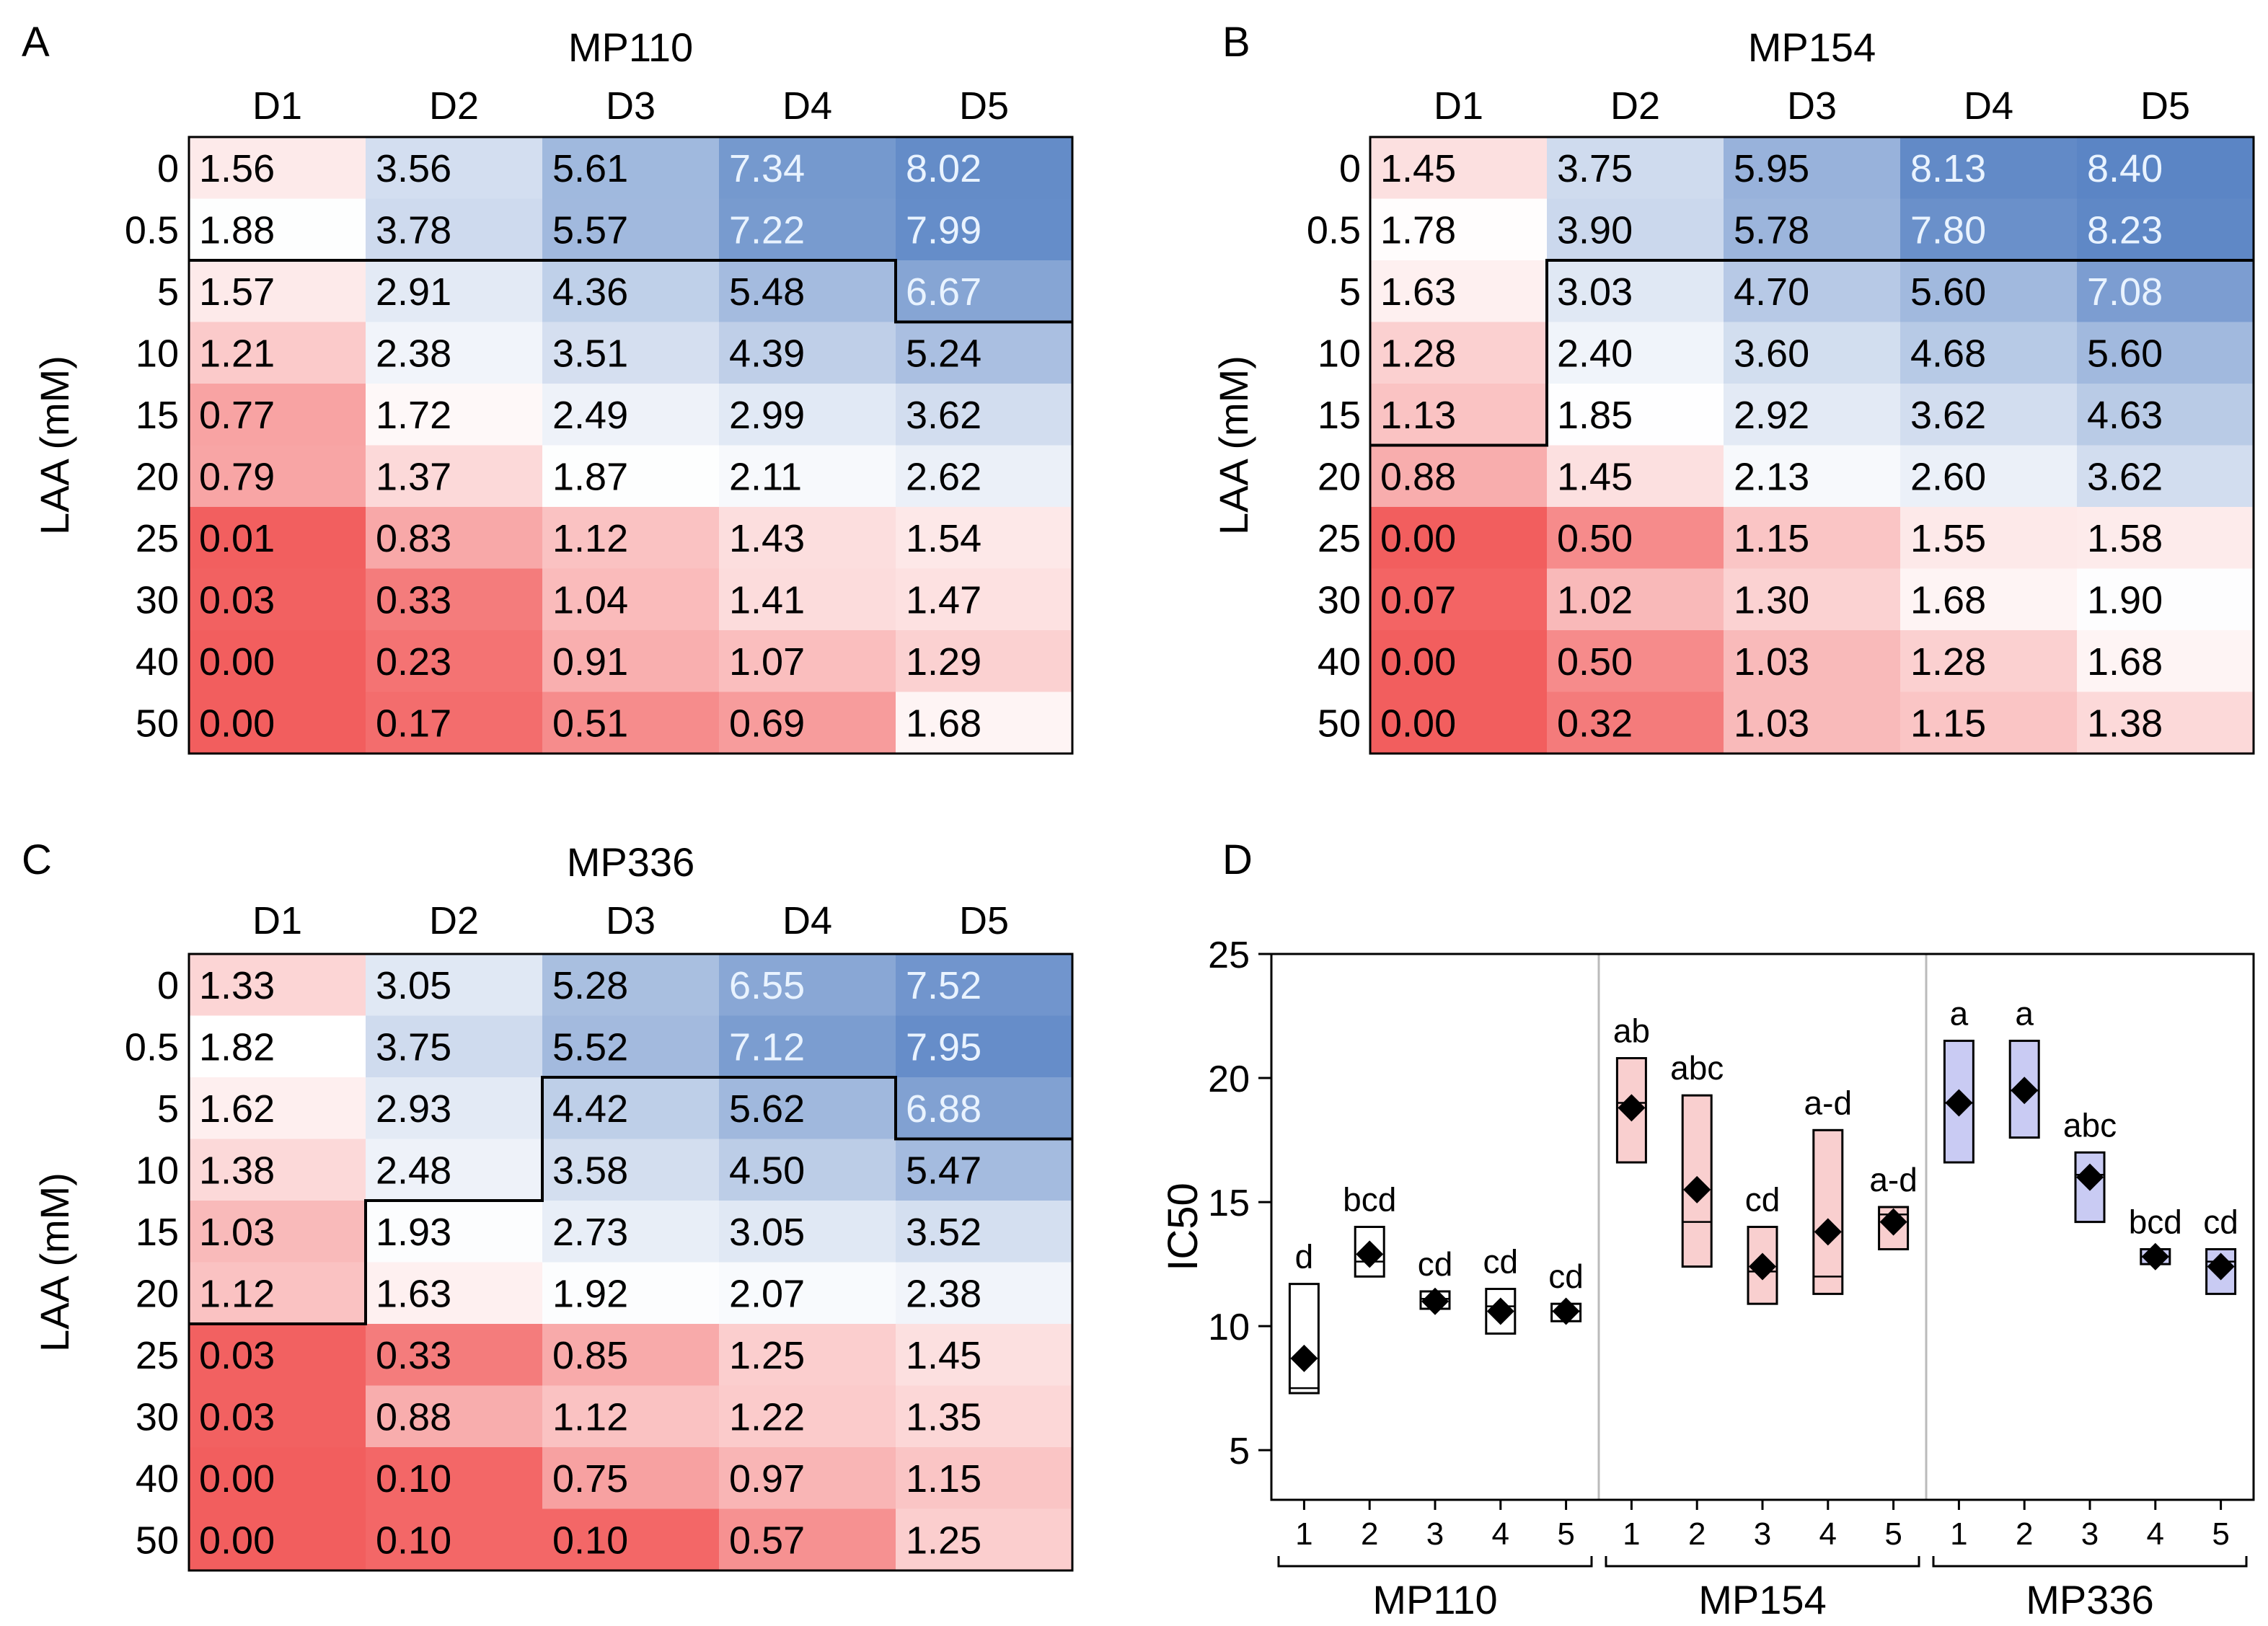  What do you see at coordinates (1948, 230) in the screenshot?
I see `cell-value: 7.80` at bounding box center [1948, 230].